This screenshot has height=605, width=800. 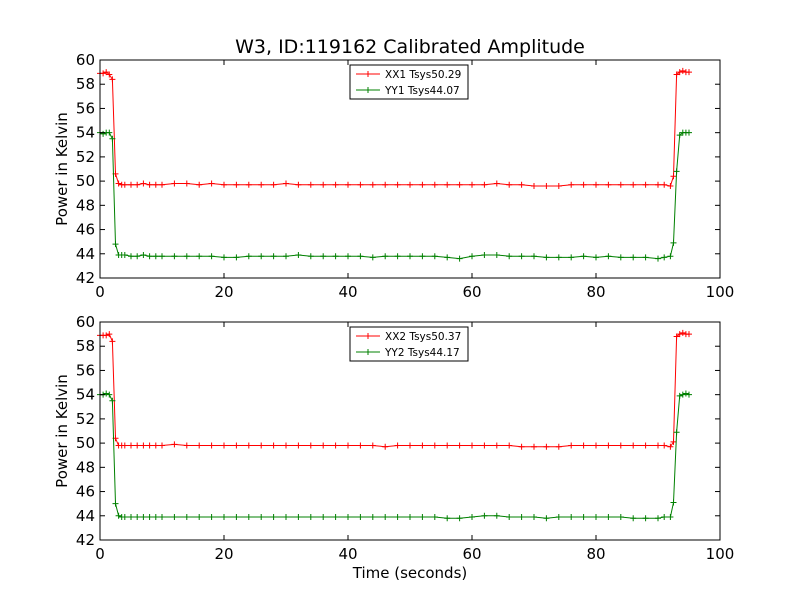 I want to click on y-tick-label: 50, so click(x=85, y=181).